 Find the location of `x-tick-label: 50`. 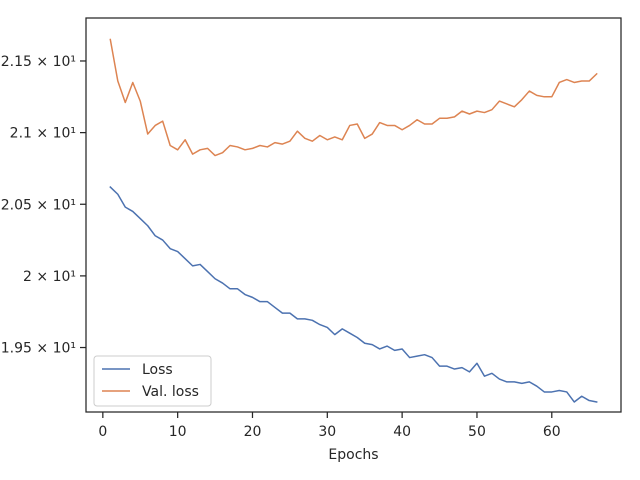

x-tick-label: 50 is located at coordinates (477, 432).